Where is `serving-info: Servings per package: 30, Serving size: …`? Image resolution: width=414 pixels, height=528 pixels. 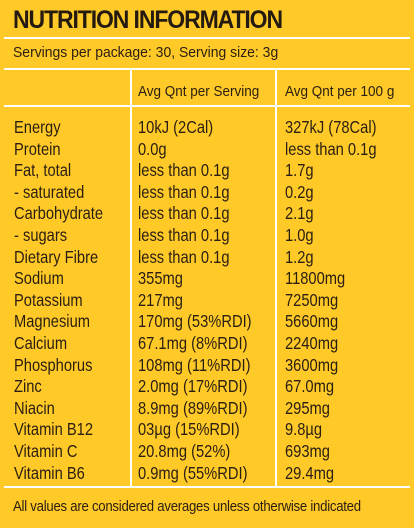
serving-info: Servings per package: 30, Serving size: … is located at coordinates (146, 52).